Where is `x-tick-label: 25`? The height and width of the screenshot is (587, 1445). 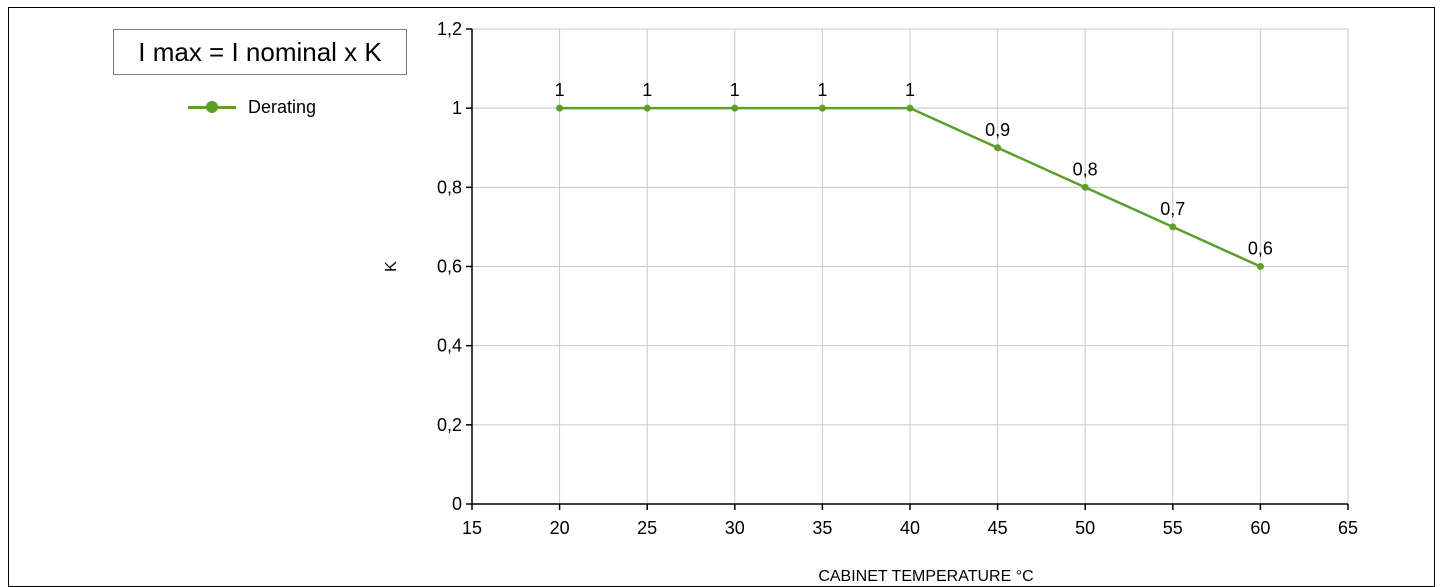
x-tick-label: 25 is located at coordinates (647, 528).